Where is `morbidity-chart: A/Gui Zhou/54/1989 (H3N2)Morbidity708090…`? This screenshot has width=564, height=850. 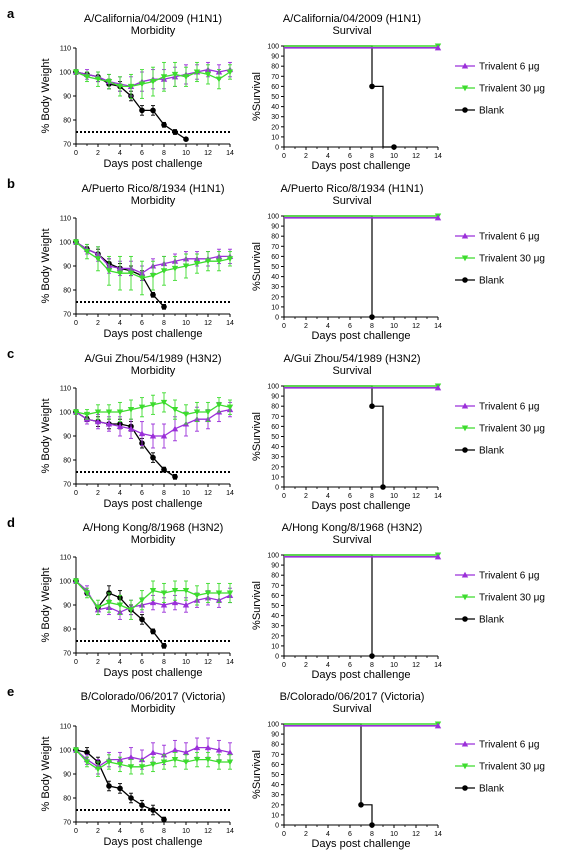
morbidity-chart: A/Gui Zhou/54/1989 (H3N2)Morbidity708090… is located at coordinates (137, 431).